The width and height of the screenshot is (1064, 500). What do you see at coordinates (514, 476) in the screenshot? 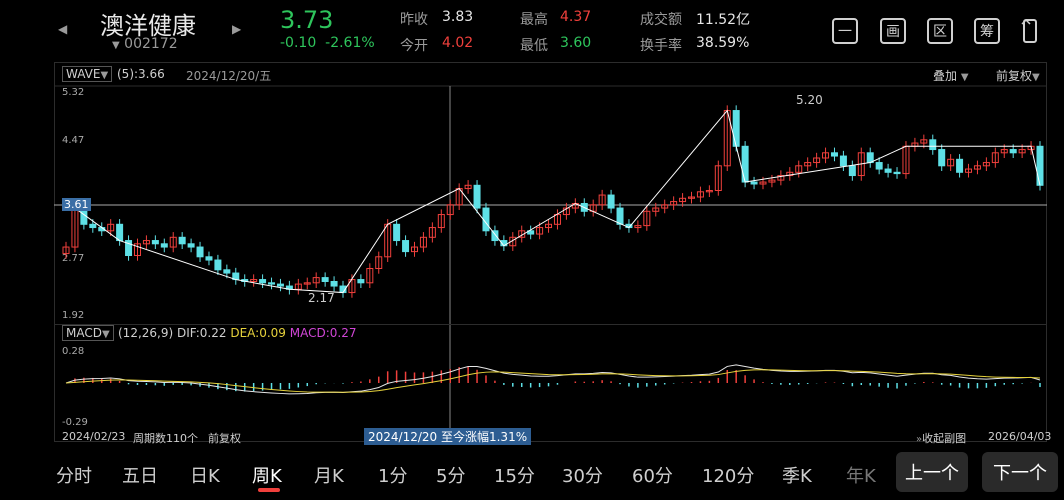
I see `tab-7: 15分` at bounding box center [514, 476].